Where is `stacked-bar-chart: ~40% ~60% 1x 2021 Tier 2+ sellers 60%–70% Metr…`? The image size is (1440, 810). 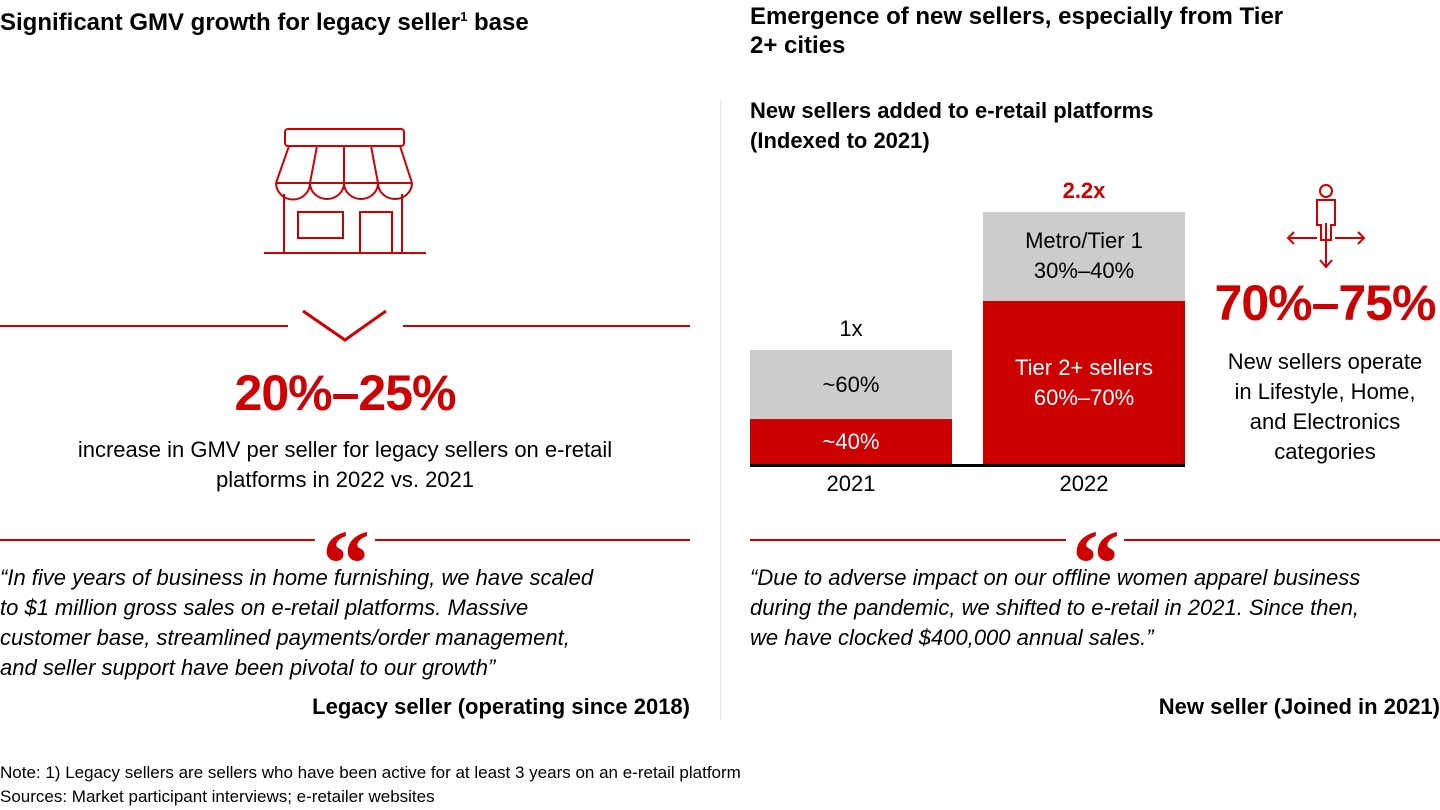 stacked-bar-chart: ~40% ~60% 1x 2021 Tier 2+ sellers 60%–70% Metr… is located at coordinates (970, 335).